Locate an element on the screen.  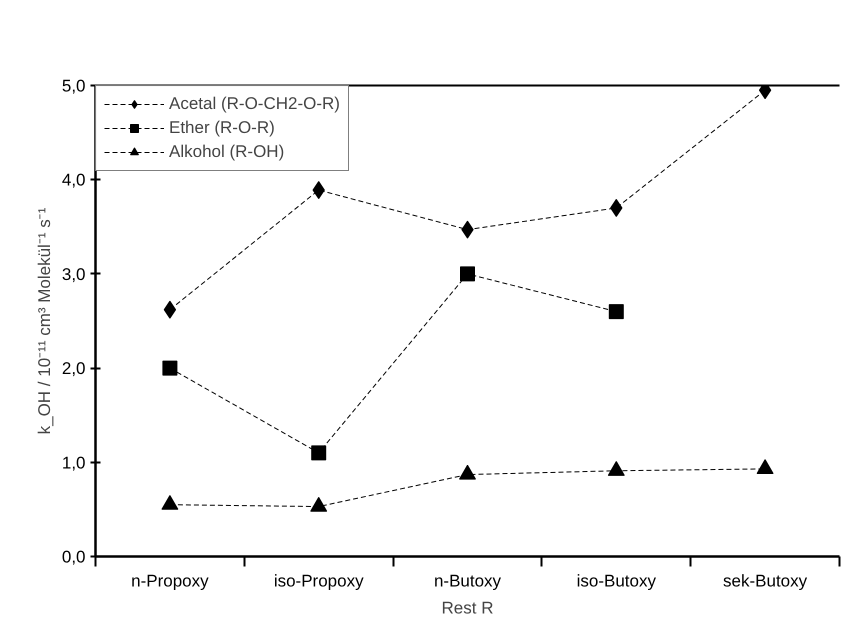
y-tick-label: 4,0 is located at coordinates (74, 180).